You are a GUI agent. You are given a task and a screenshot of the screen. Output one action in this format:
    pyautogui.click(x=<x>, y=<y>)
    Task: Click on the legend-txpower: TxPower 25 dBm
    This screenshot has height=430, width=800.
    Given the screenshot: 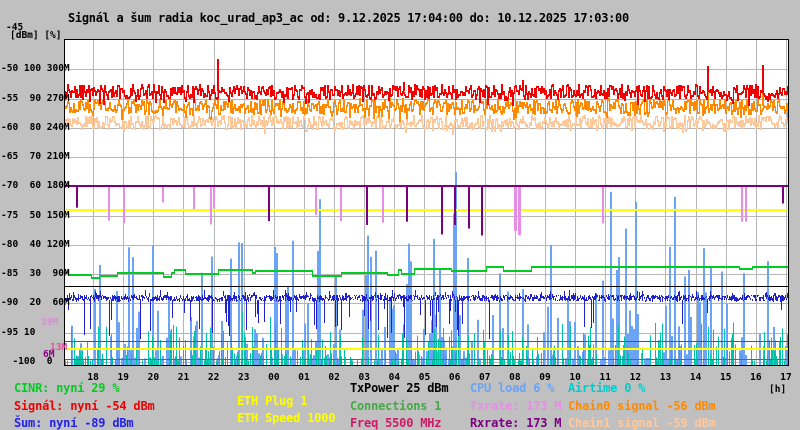 What is the action you would take?
    pyautogui.click(x=399, y=388)
    